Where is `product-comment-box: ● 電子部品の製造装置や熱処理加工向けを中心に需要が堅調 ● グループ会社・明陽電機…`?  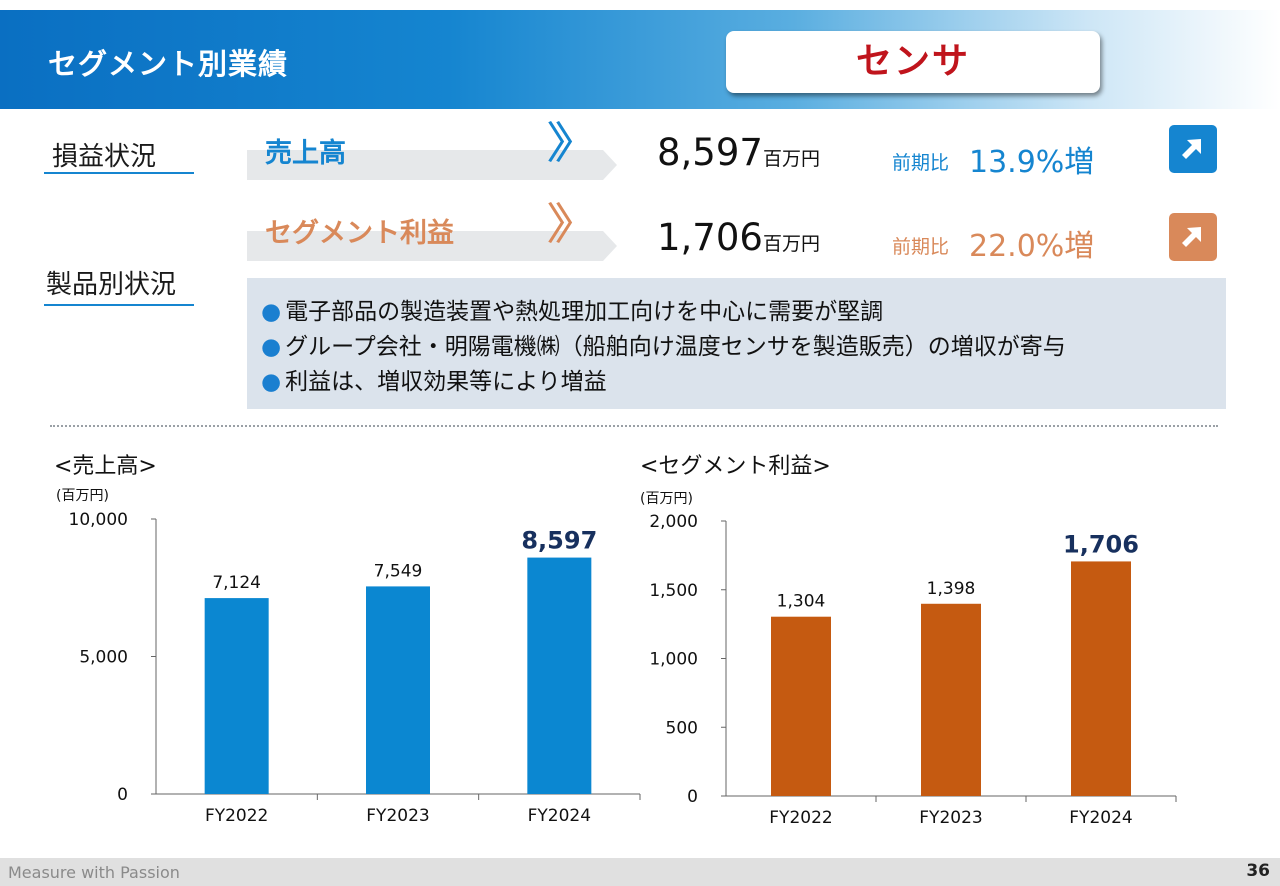
product-comment-box: ● 電子部品の製造装置や熱処理加工向けを中心に需要が堅調 ● グループ会社・明陽電機… is located at coordinates (736, 343).